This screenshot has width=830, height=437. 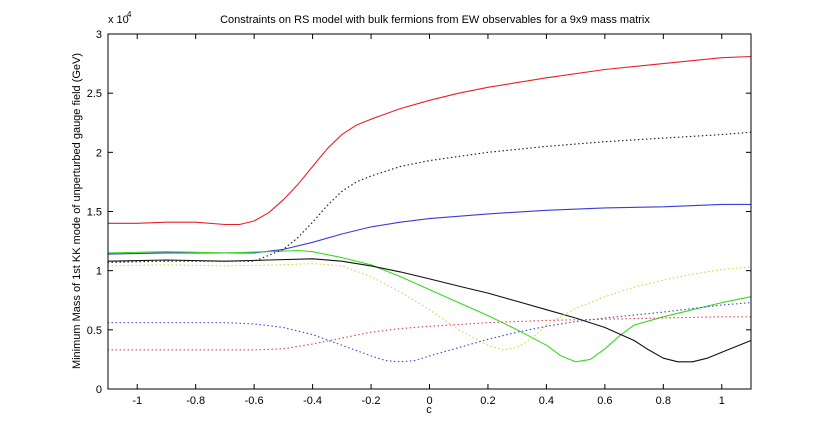 I want to click on x-axis-label: c, so click(x=429, y=410).